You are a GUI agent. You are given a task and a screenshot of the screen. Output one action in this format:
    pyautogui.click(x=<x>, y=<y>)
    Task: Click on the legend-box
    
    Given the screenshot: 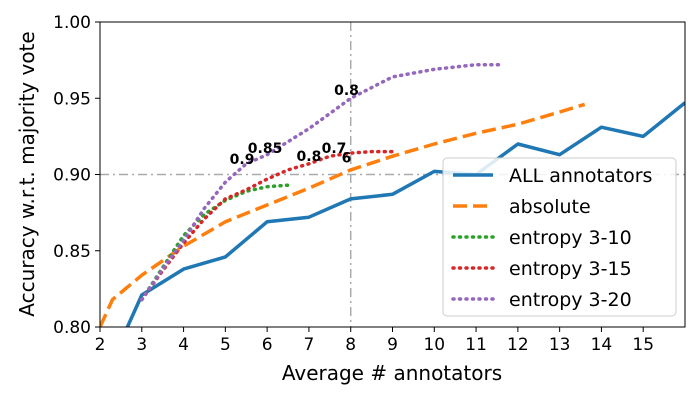 What is the action you would take?
    pyautogui.click(x=559, y=237)
    